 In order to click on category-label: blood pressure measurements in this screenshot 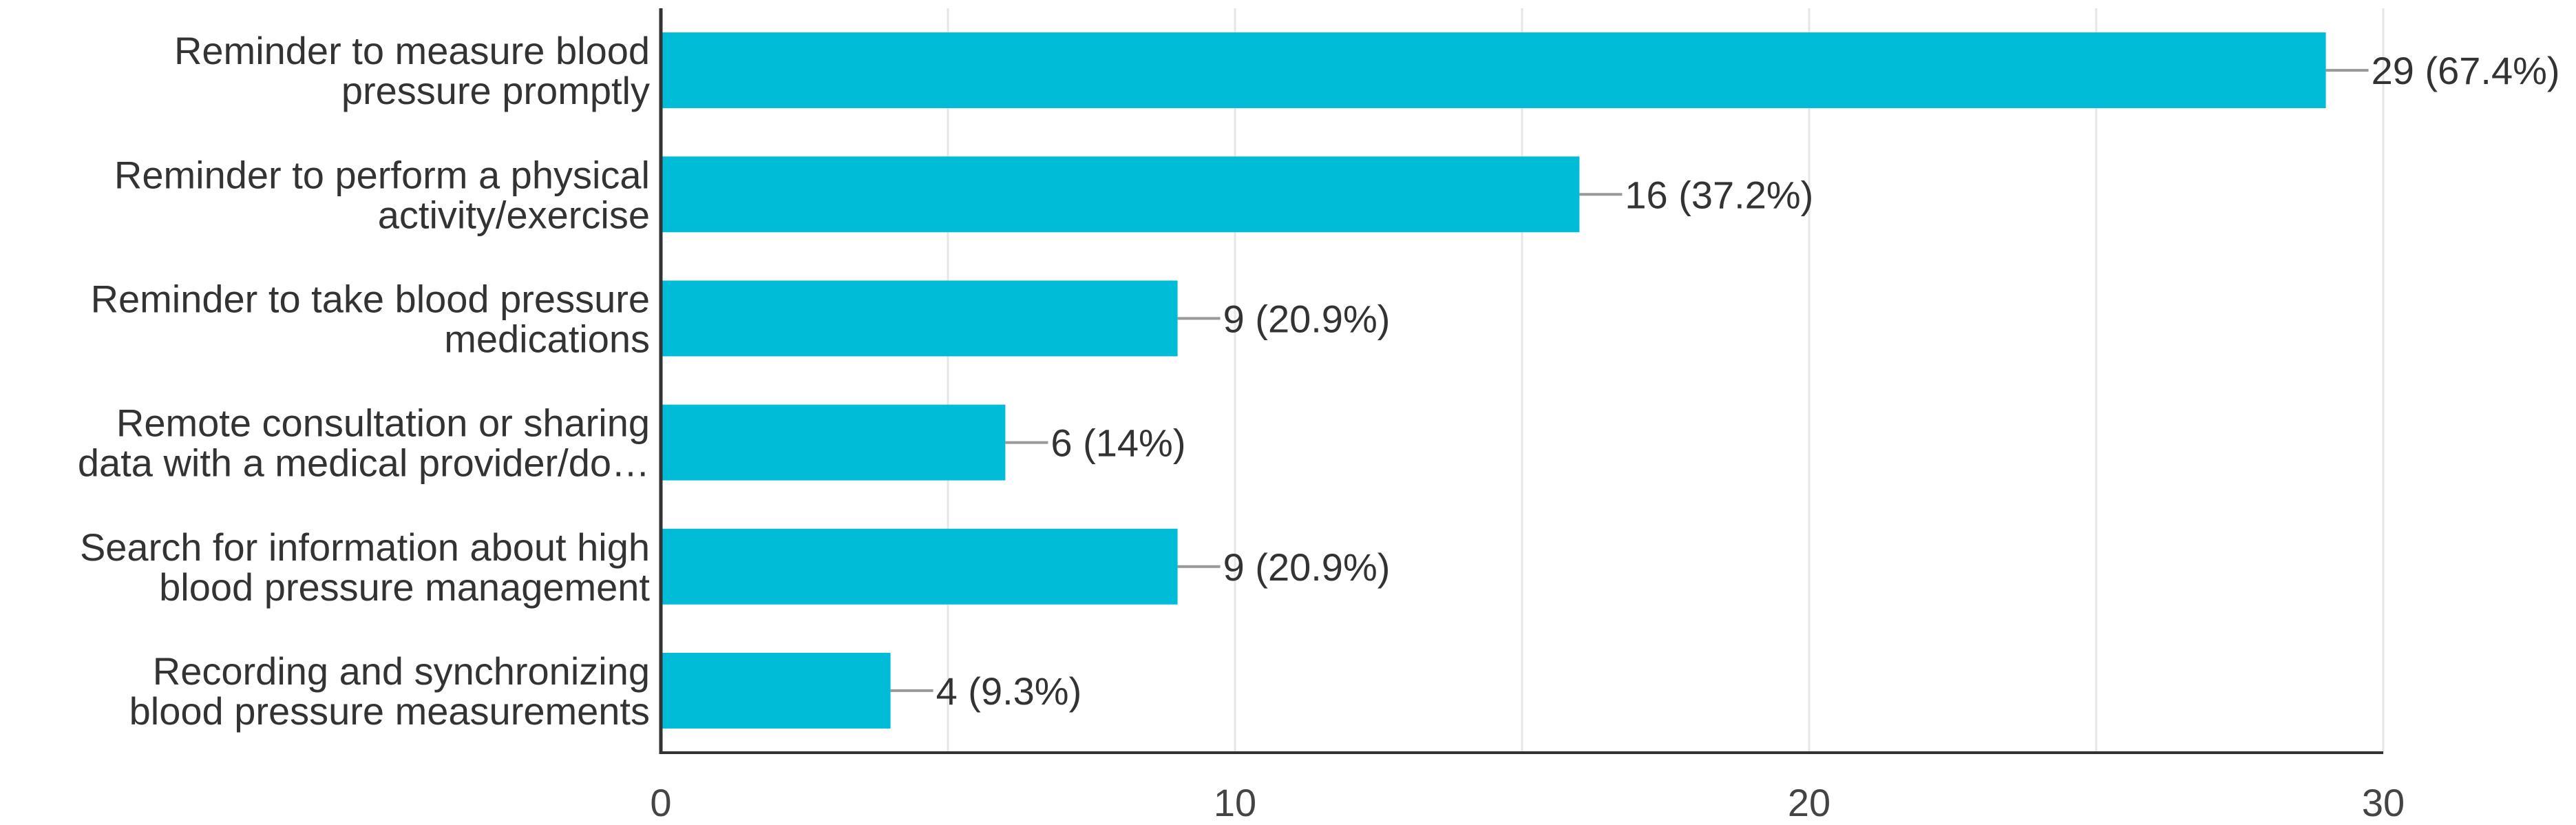, I will do `click(390, 711)`.